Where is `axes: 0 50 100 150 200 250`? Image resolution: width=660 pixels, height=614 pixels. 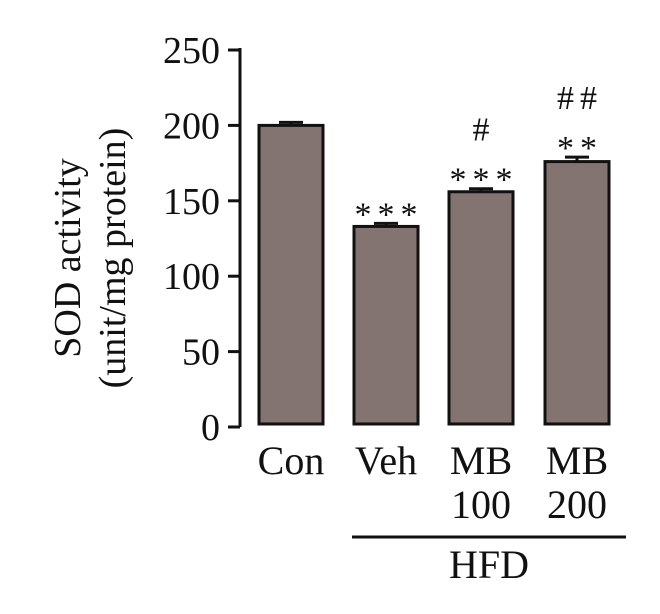
axes: 0 50 100 150 200 250 is located at coordinates (202, 239).